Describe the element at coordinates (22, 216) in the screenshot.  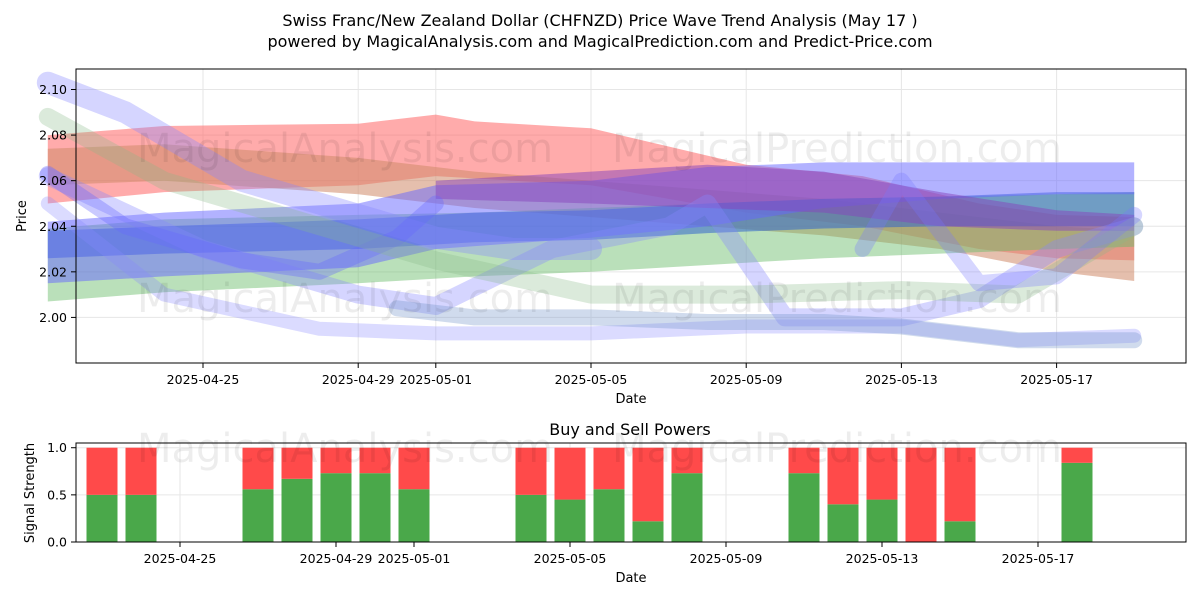
I see `price-y-axis-label: Price` at that location.